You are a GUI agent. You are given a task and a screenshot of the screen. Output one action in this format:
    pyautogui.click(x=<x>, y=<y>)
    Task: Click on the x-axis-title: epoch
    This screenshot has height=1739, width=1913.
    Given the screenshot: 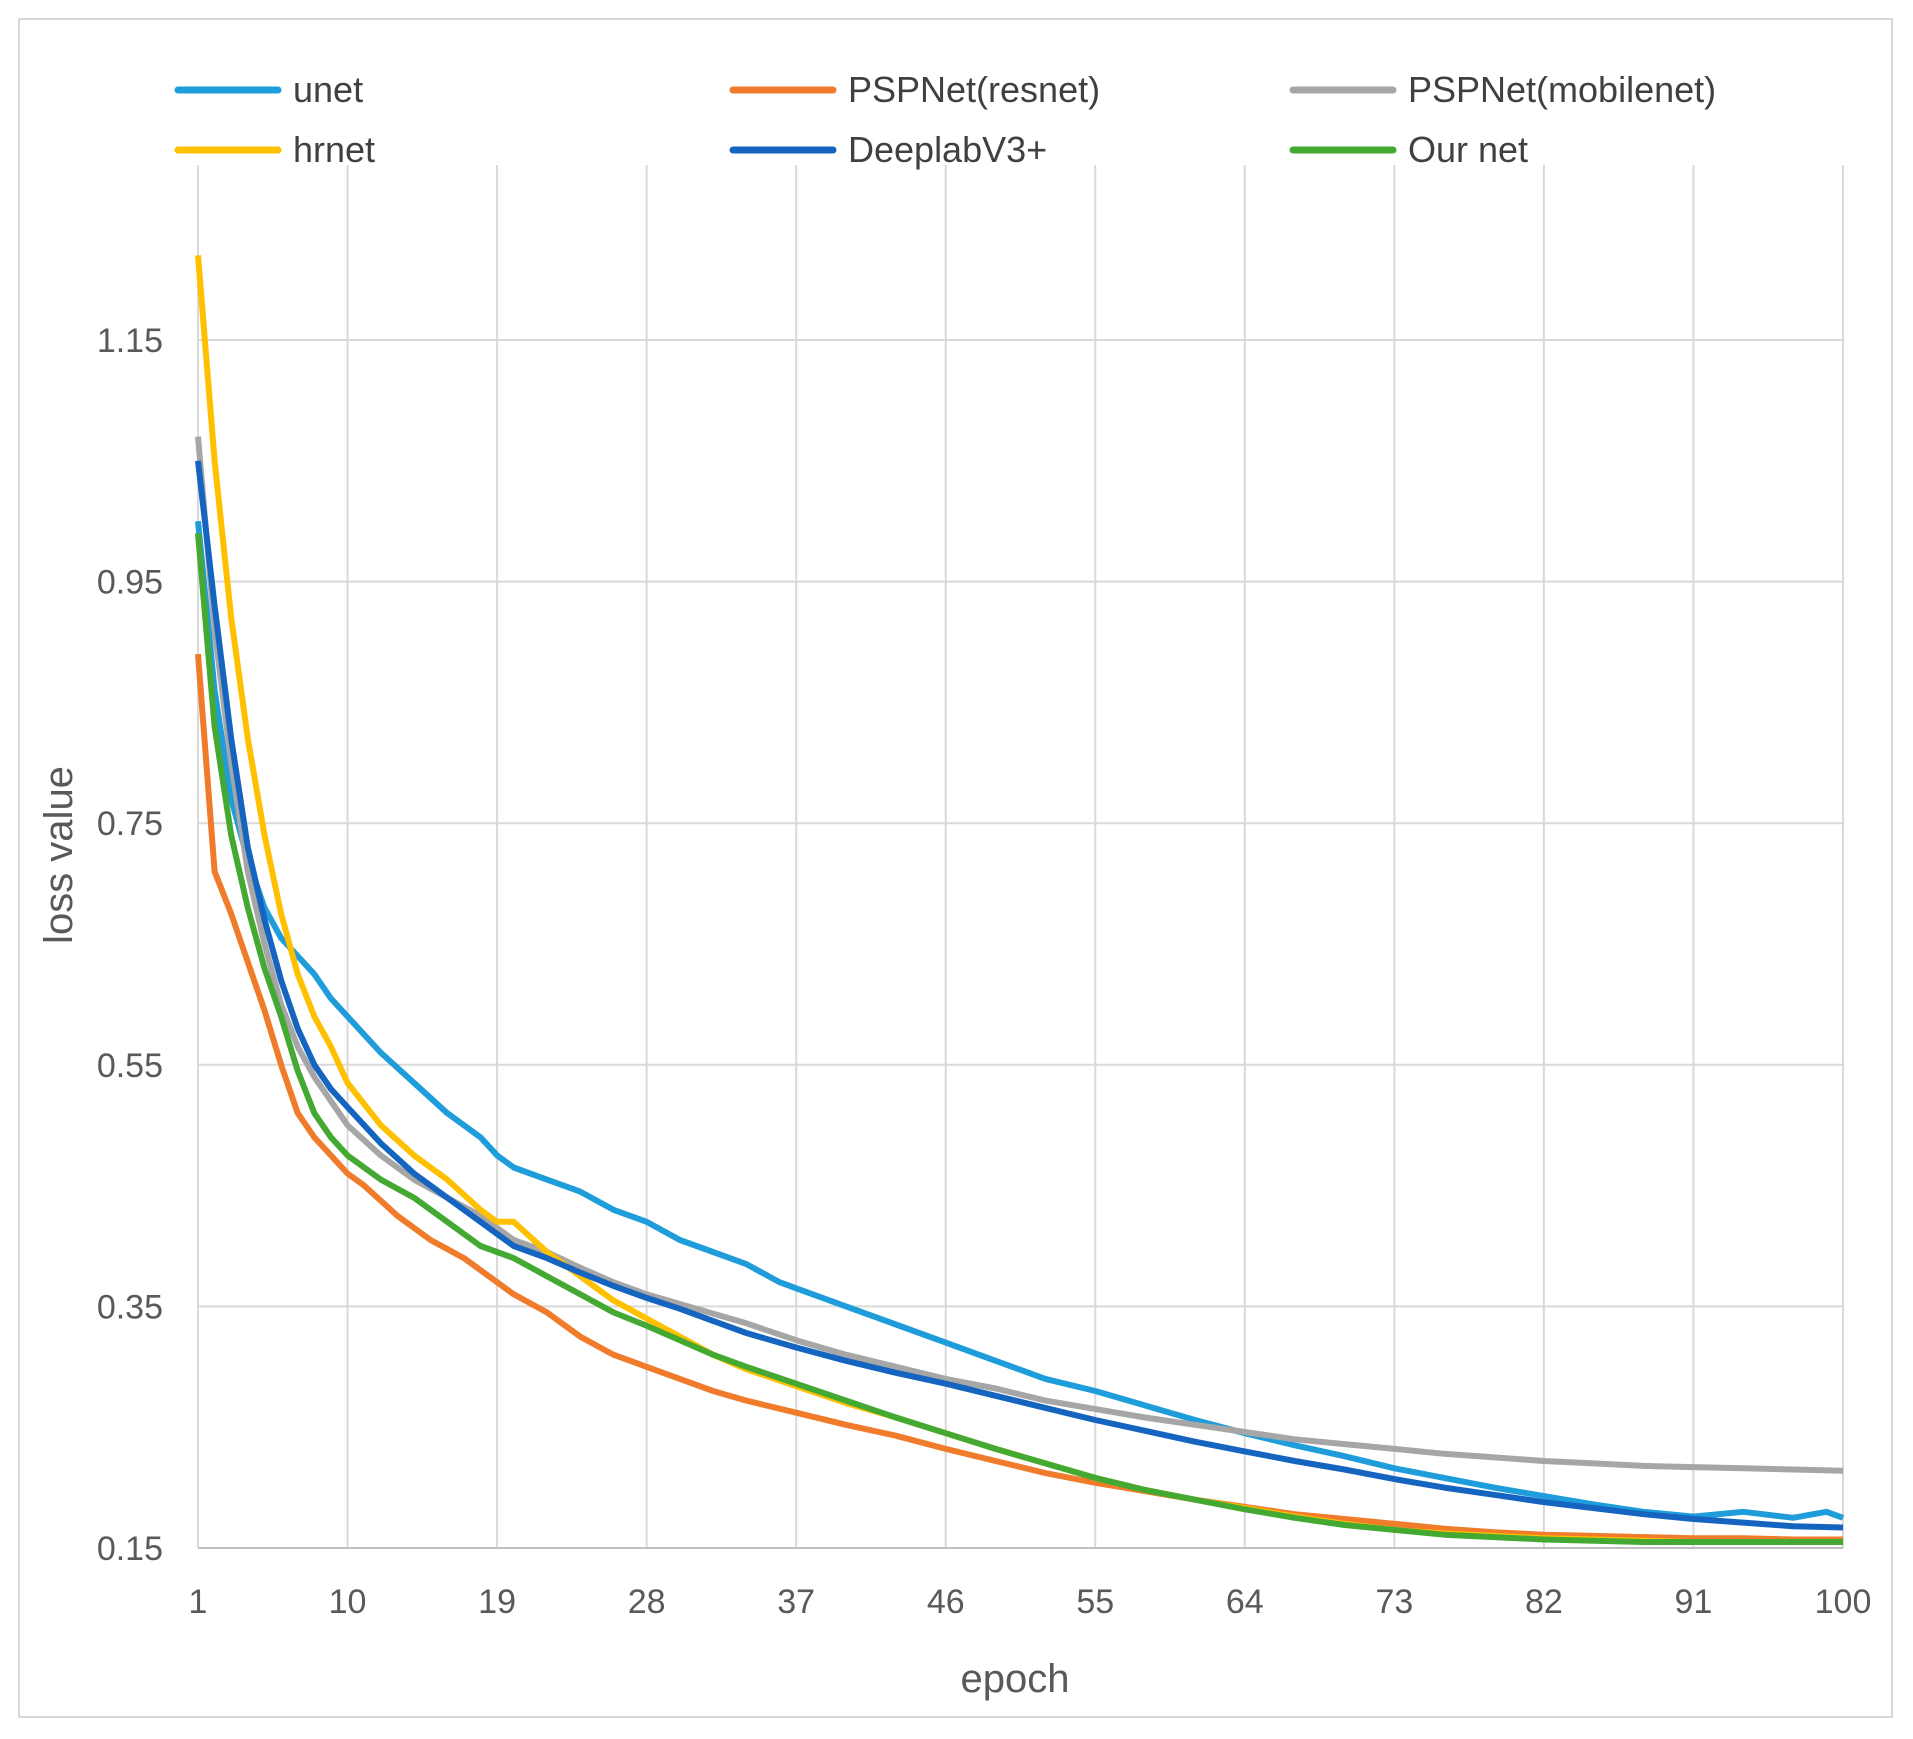 What is the action you would take?
    pyautogui.click(x=1015, y=1679)
    